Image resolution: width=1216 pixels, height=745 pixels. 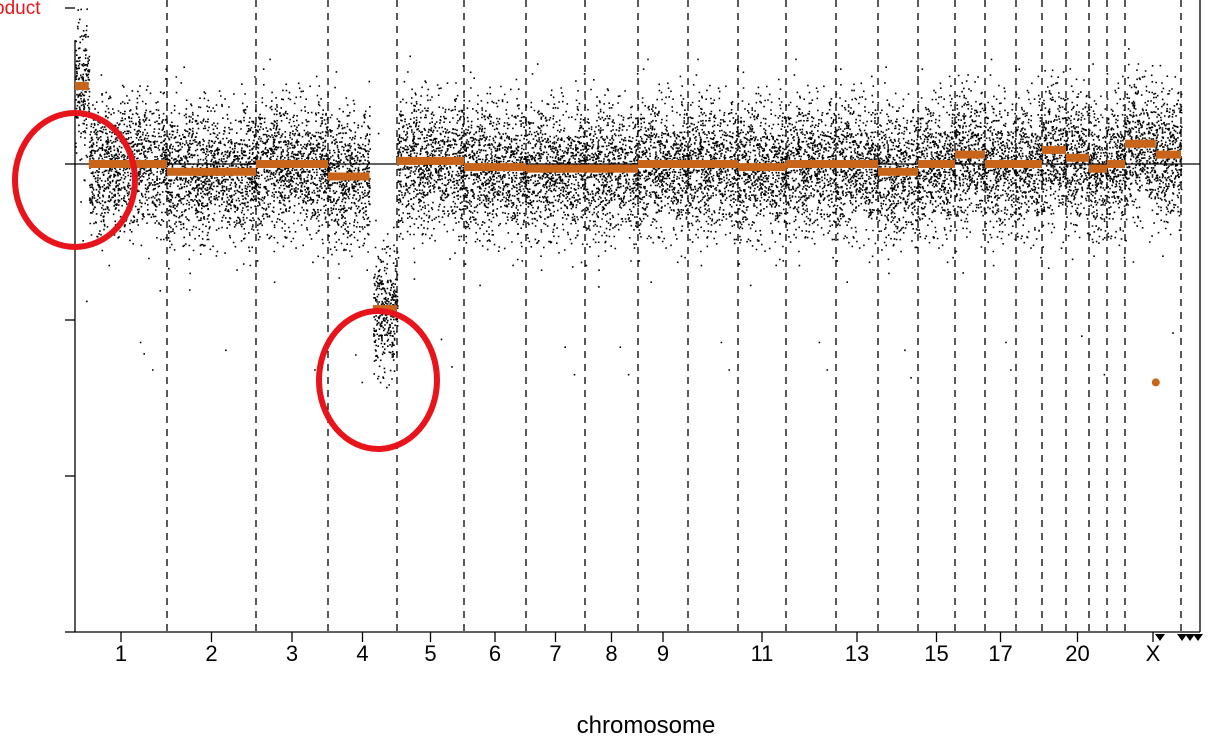 I want to click on x-tick-labels: 1 2 3 4 5 6 7 8 9 11 13 15 17 20 X, so click(x=638, y=653).